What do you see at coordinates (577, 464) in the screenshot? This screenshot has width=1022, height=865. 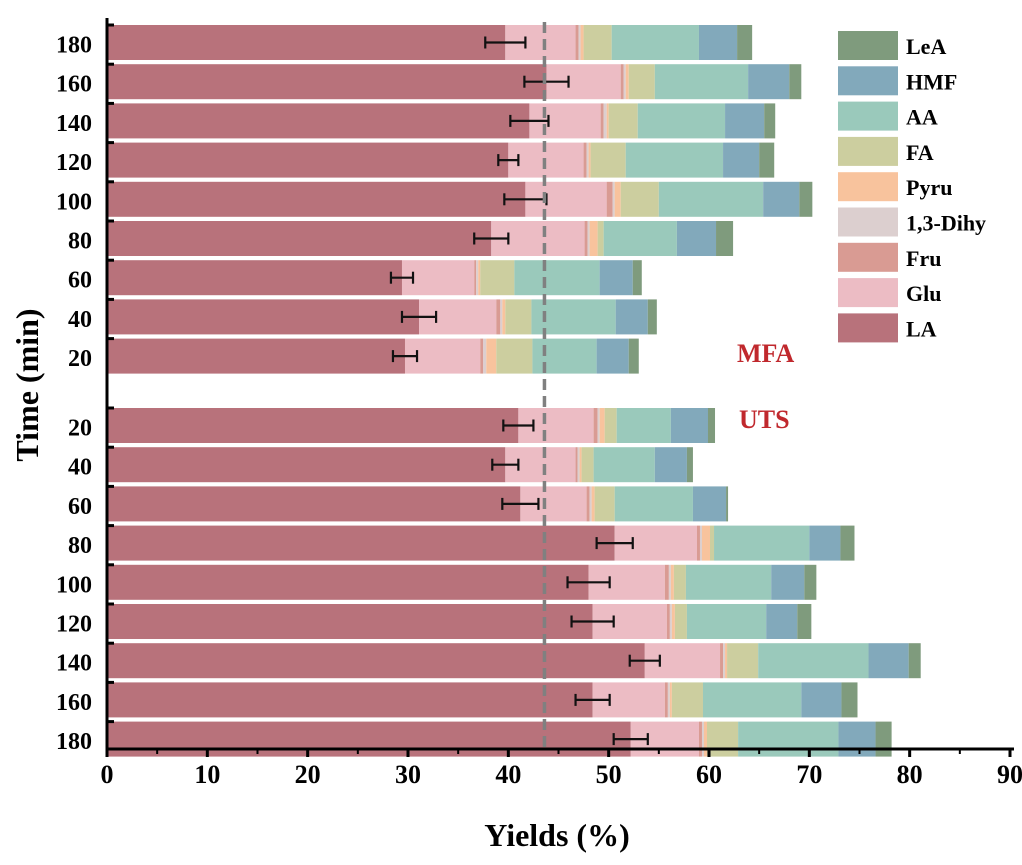 I see `bar-segment-uts-40-fru` at bounding box center [577, 464].